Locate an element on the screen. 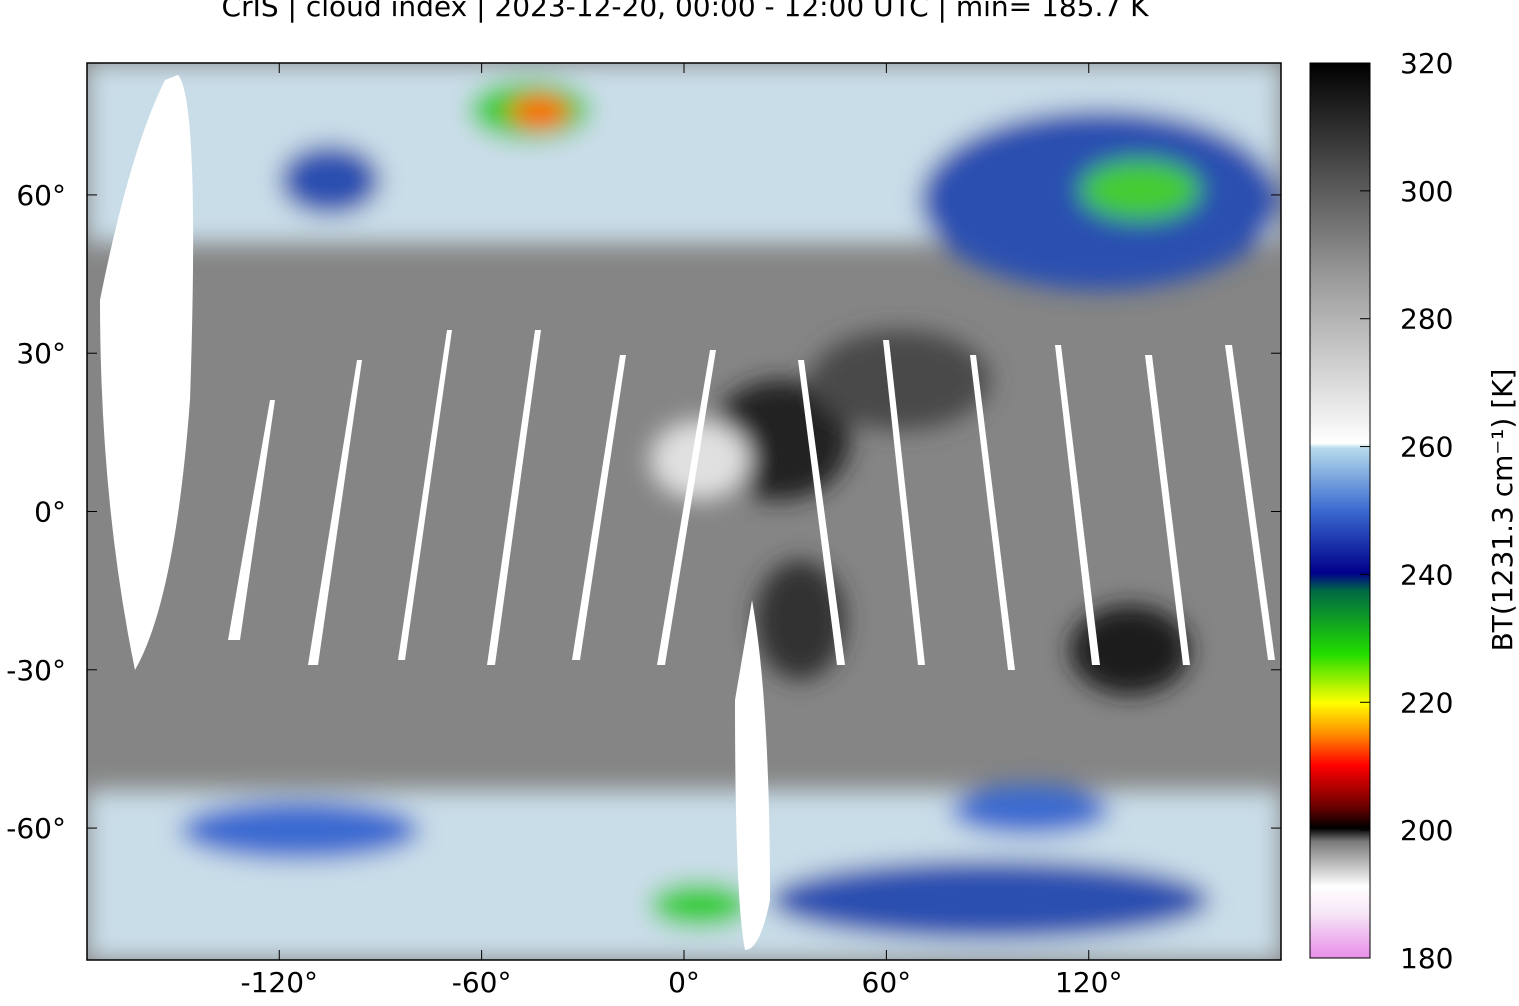  y-tick-label: 30° is located at coordinates (41, 353).